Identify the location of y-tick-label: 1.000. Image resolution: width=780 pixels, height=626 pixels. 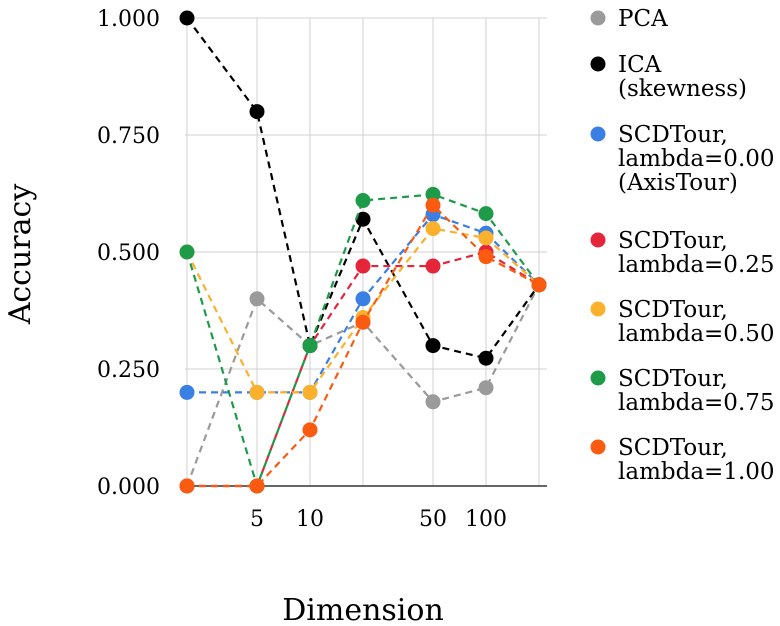
(128, 19).